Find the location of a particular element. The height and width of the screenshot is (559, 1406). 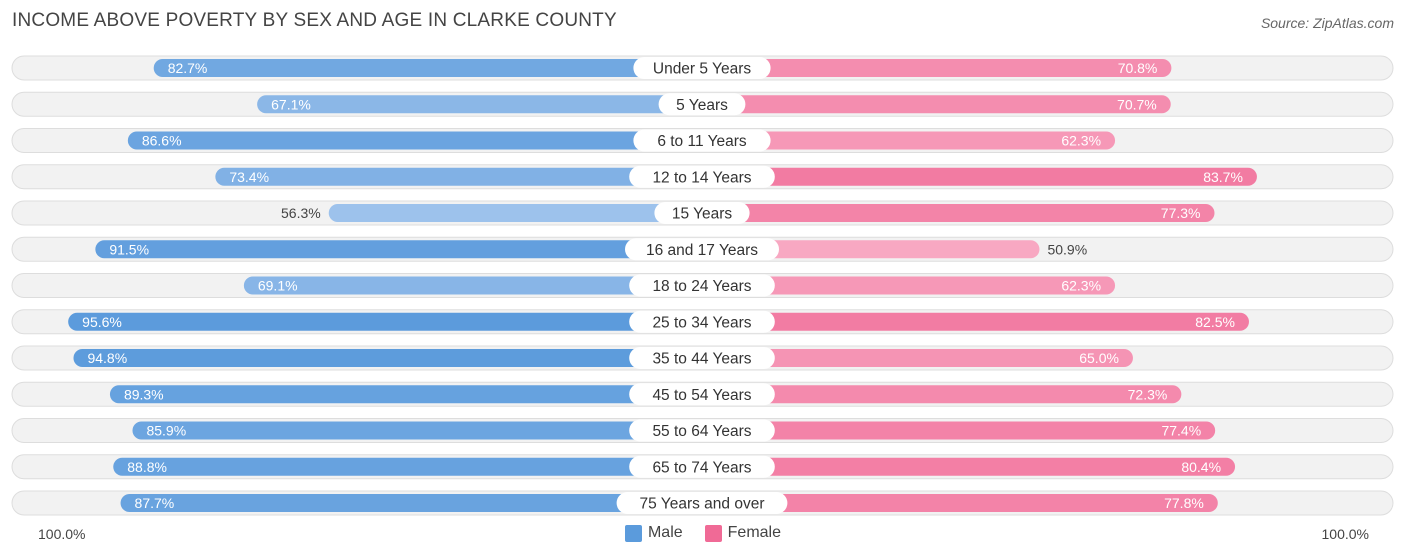

value-label-male: 86.6% is located at coordinates (162, 141).